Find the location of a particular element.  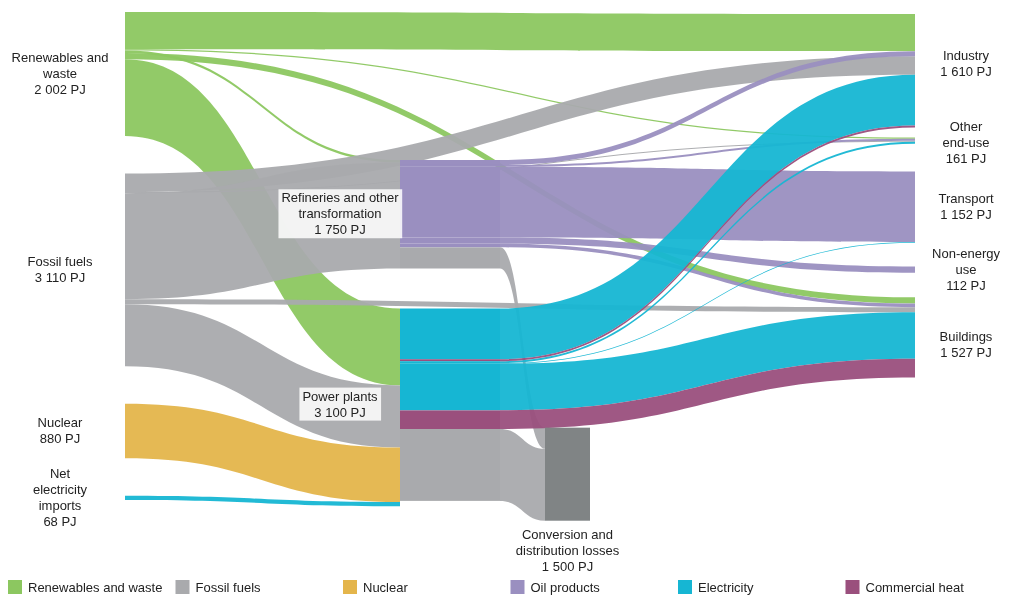

category-label: Buildings is located at coordinates (966, 336).